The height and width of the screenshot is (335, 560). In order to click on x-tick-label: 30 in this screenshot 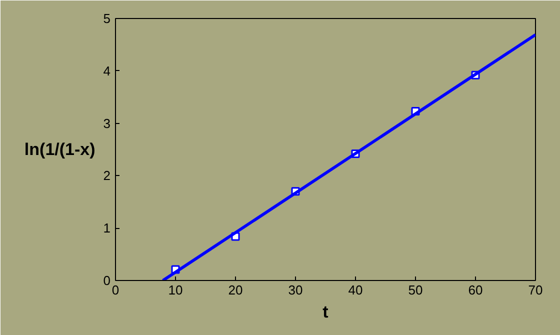, I will do `click(295, 290)`.